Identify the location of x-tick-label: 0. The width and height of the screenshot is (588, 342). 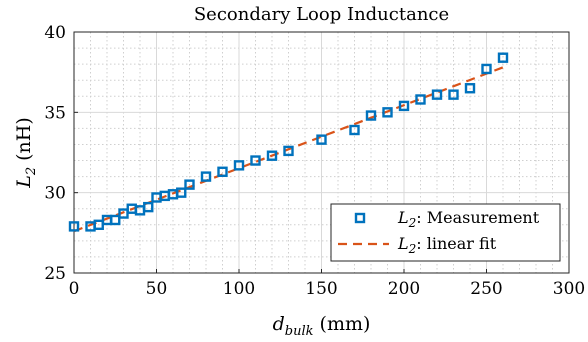
(74, 289).